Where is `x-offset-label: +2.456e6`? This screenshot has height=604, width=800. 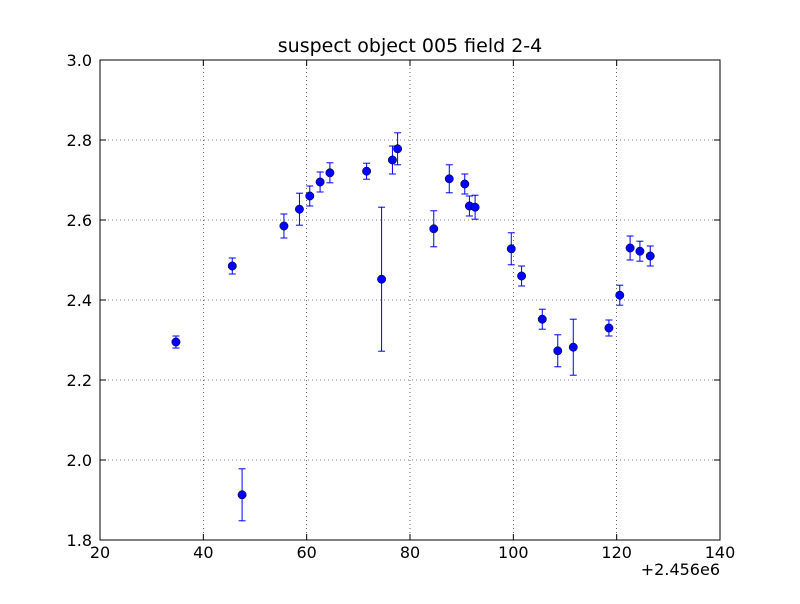
x-offset-label: +2.456e6 is located at coordinates (680, 569).